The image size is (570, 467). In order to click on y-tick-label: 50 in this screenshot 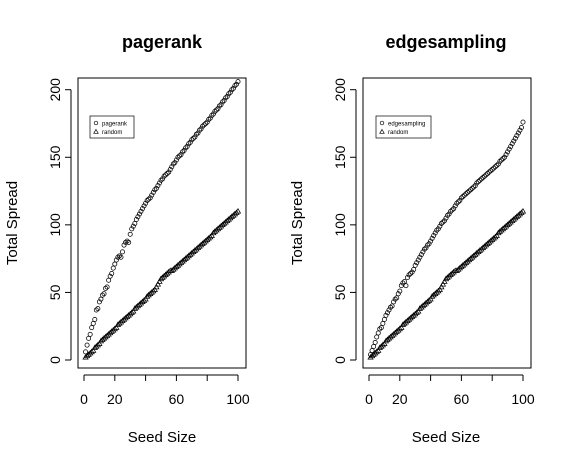, I will do `click(55, 292)`.